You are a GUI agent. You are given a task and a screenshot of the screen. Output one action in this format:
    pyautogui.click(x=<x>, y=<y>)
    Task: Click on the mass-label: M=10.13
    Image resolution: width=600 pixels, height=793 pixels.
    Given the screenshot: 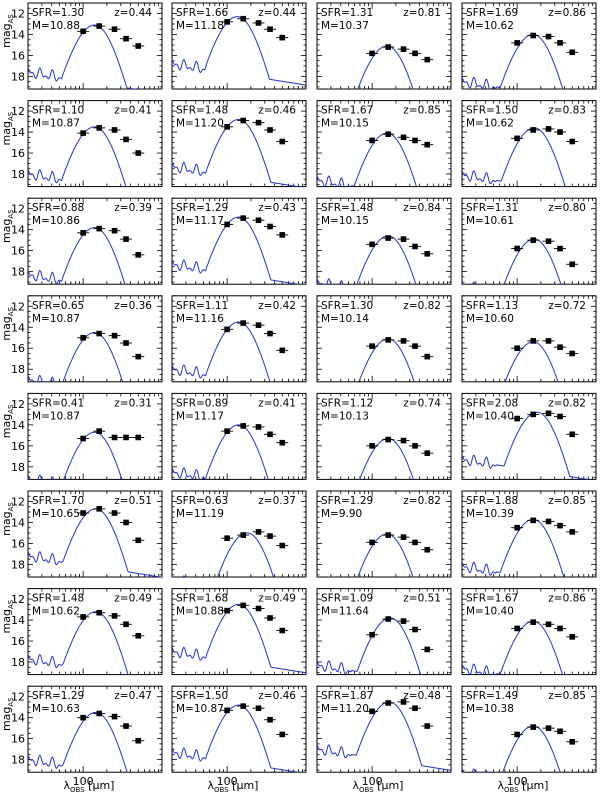 What is the action you would take?
    pyautogui.click(x=345, y=416)
    